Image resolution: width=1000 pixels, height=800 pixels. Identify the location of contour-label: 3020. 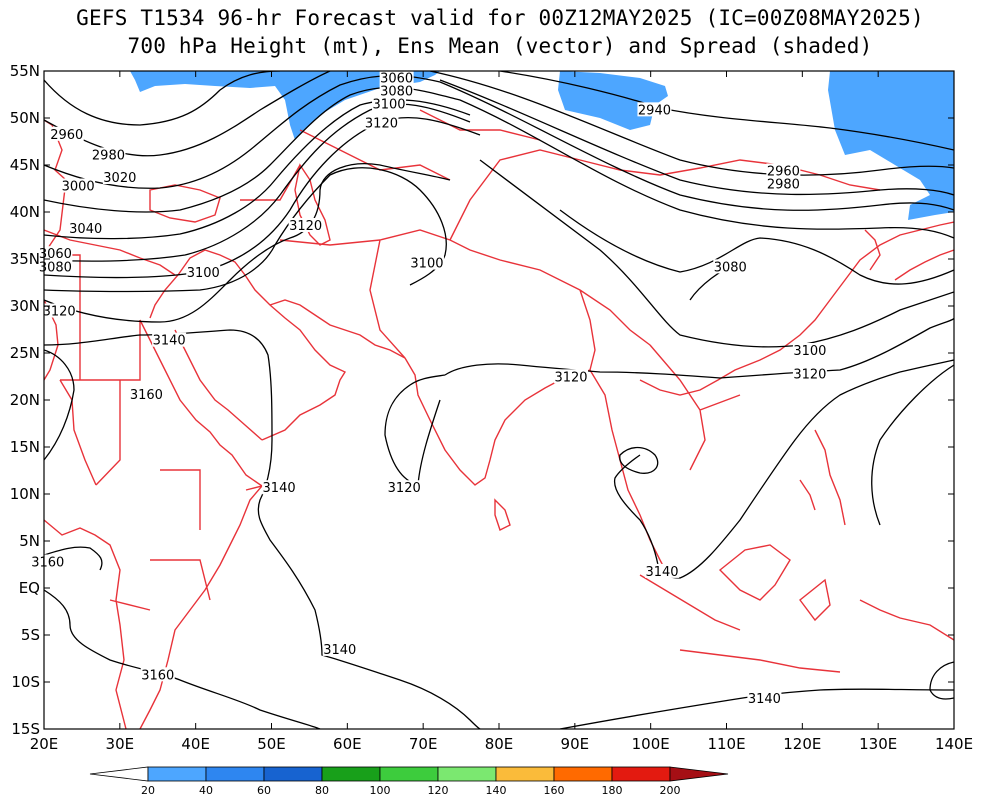
(119, 178).